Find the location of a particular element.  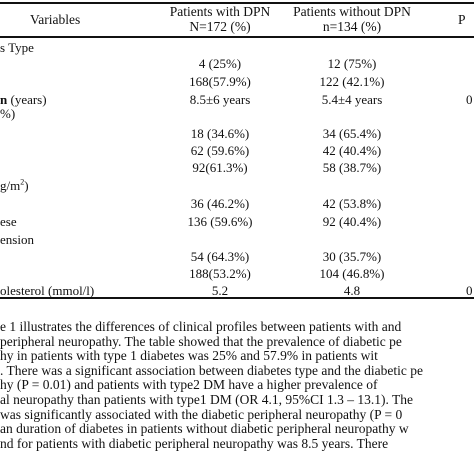

label-percent: %) is located at coordinates (8, 113).